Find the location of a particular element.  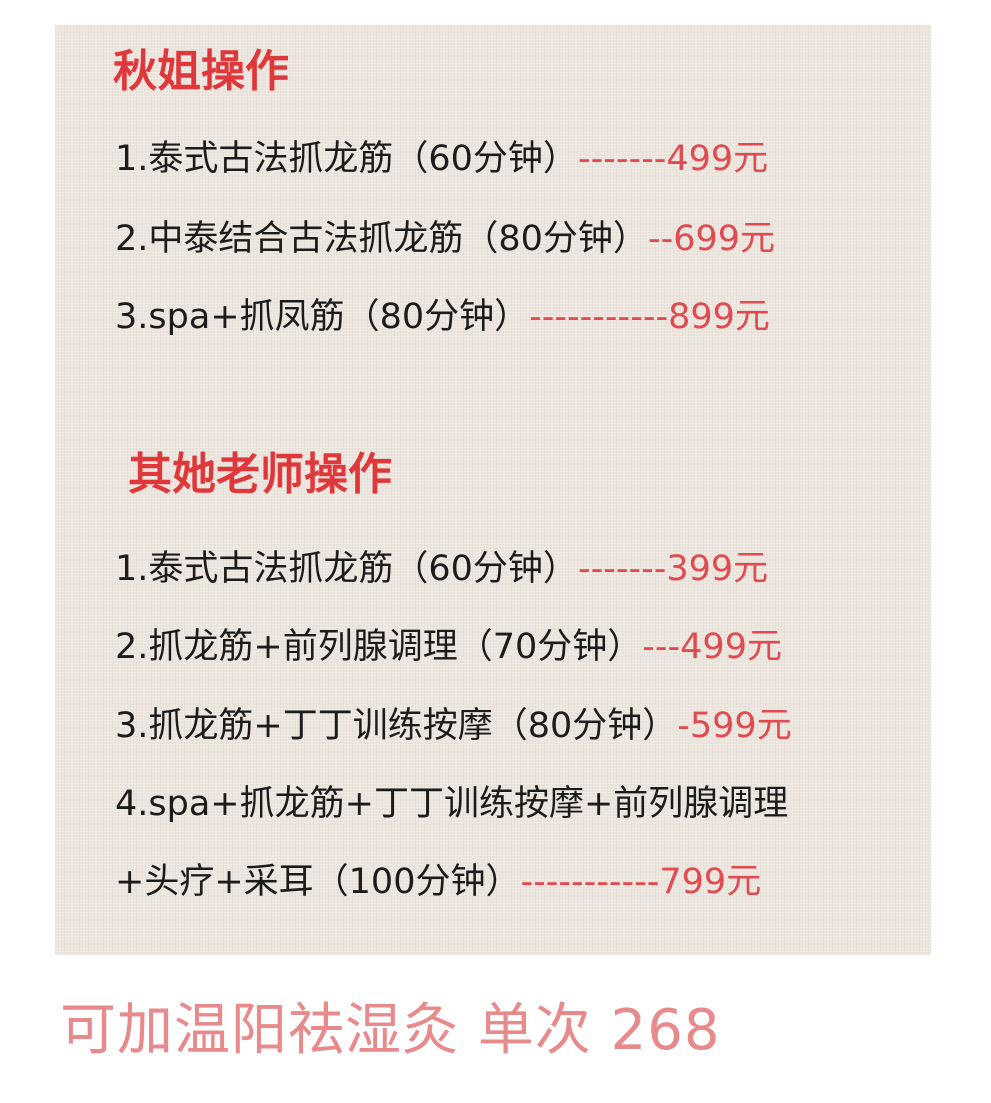

list-item: 1.泰式古法抓龙筋（60分钟）-------399元 is located at coordinates (441, 569).